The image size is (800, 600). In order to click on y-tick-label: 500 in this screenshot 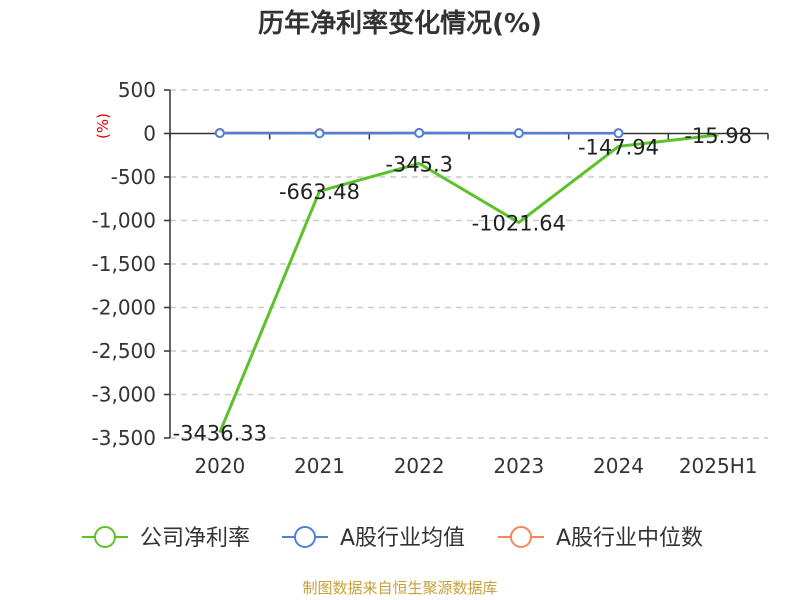, I will do `click(137, 90)`.